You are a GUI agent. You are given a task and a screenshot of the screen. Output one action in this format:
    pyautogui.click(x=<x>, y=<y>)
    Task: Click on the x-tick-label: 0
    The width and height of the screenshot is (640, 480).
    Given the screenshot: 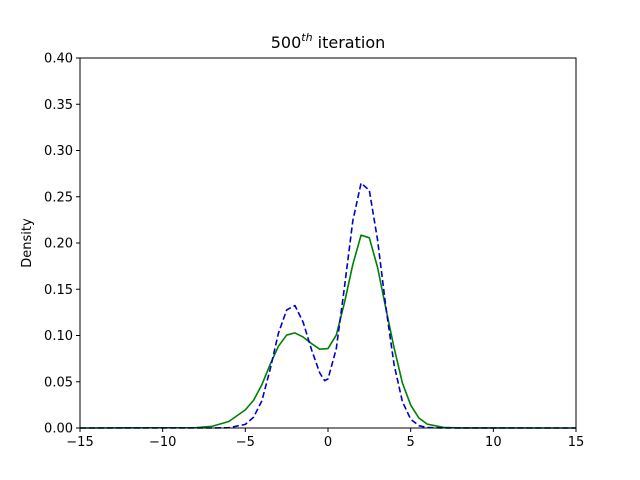 What is the action you would take?
    pyautogui.click(x=328, y=442)
    